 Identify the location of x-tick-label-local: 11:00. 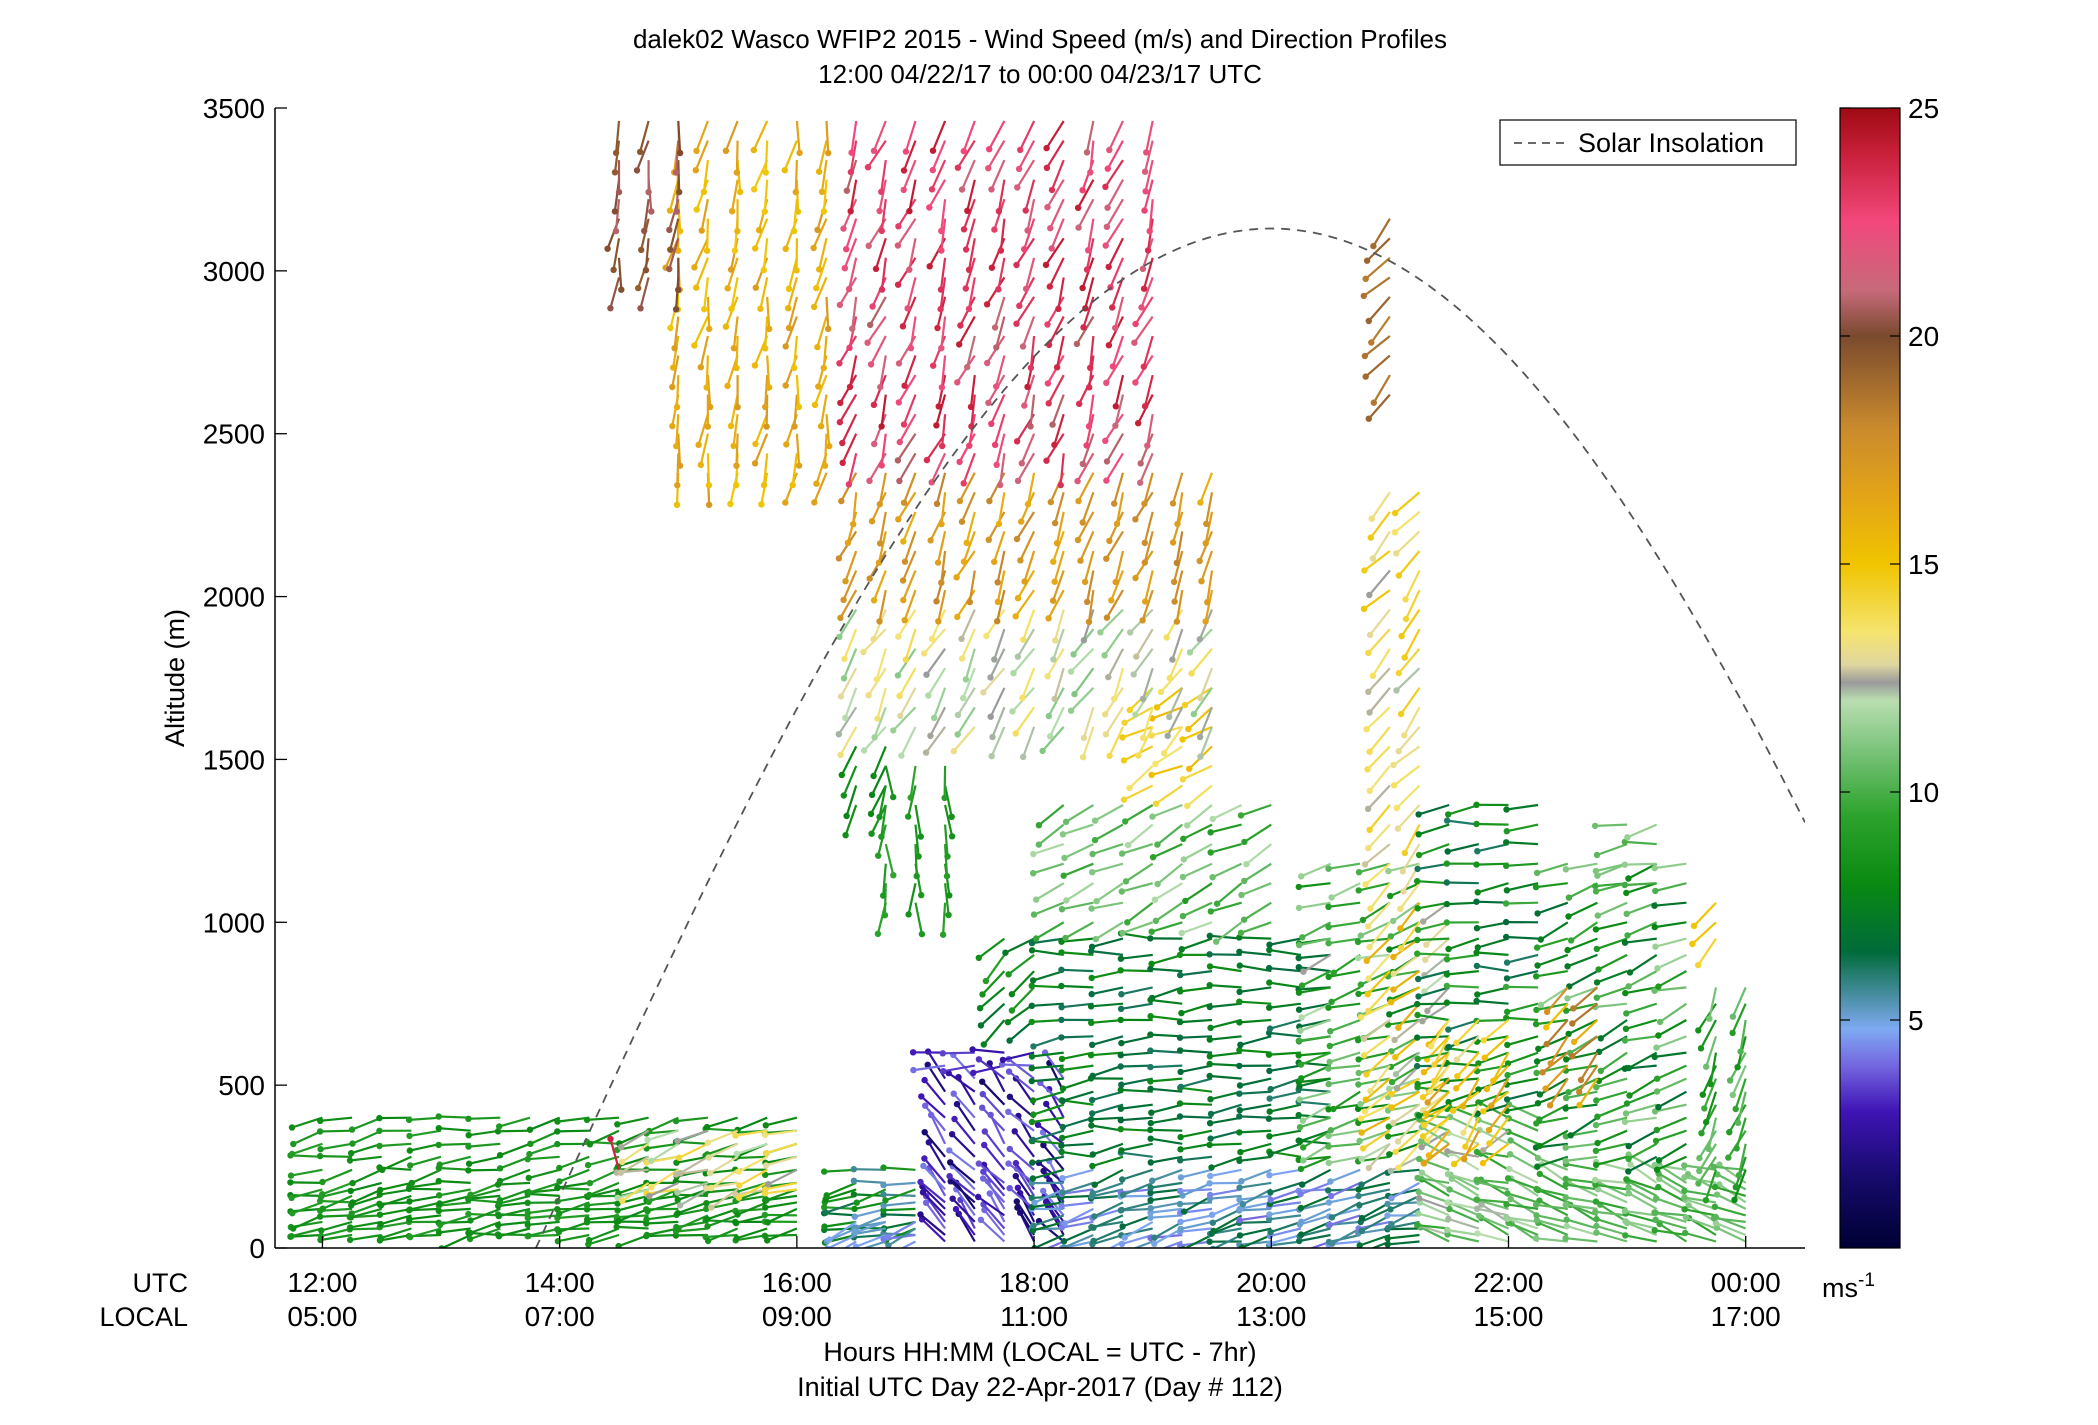
(1034, 1316).